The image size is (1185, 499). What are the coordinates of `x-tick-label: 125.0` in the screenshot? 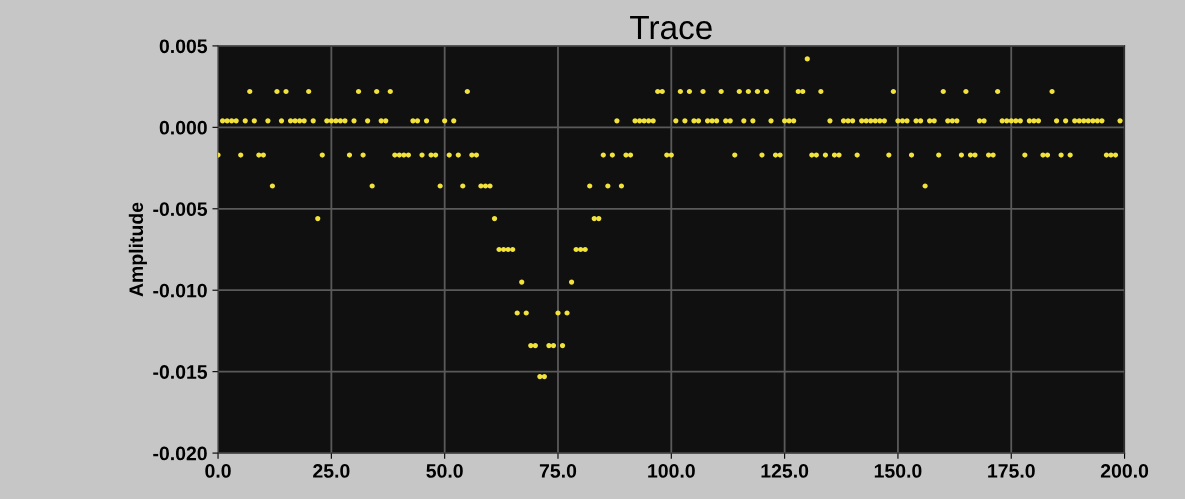 It's located at (785, 471).